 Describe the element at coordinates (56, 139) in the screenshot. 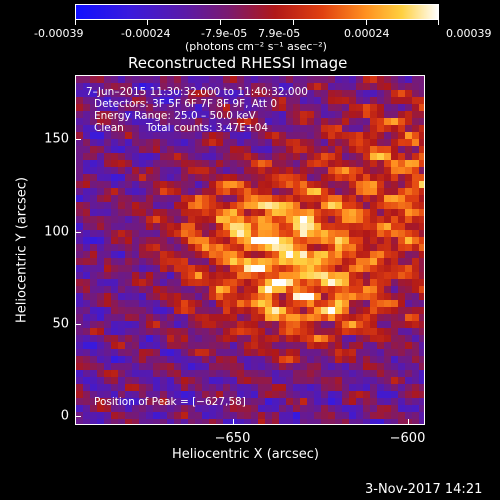

I see `y-tick-label: 150` at that location.